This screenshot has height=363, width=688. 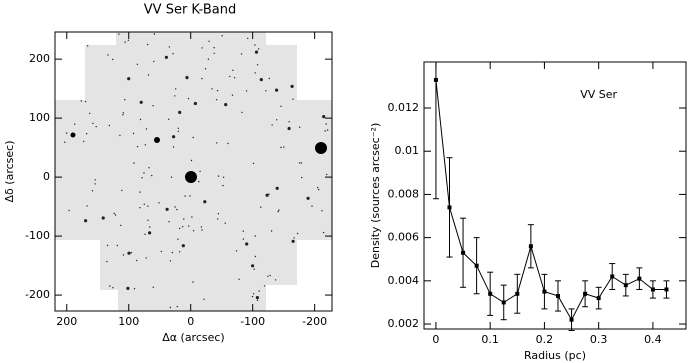 I want to click on y-tick-label: -100, so click(x=37, y=235).